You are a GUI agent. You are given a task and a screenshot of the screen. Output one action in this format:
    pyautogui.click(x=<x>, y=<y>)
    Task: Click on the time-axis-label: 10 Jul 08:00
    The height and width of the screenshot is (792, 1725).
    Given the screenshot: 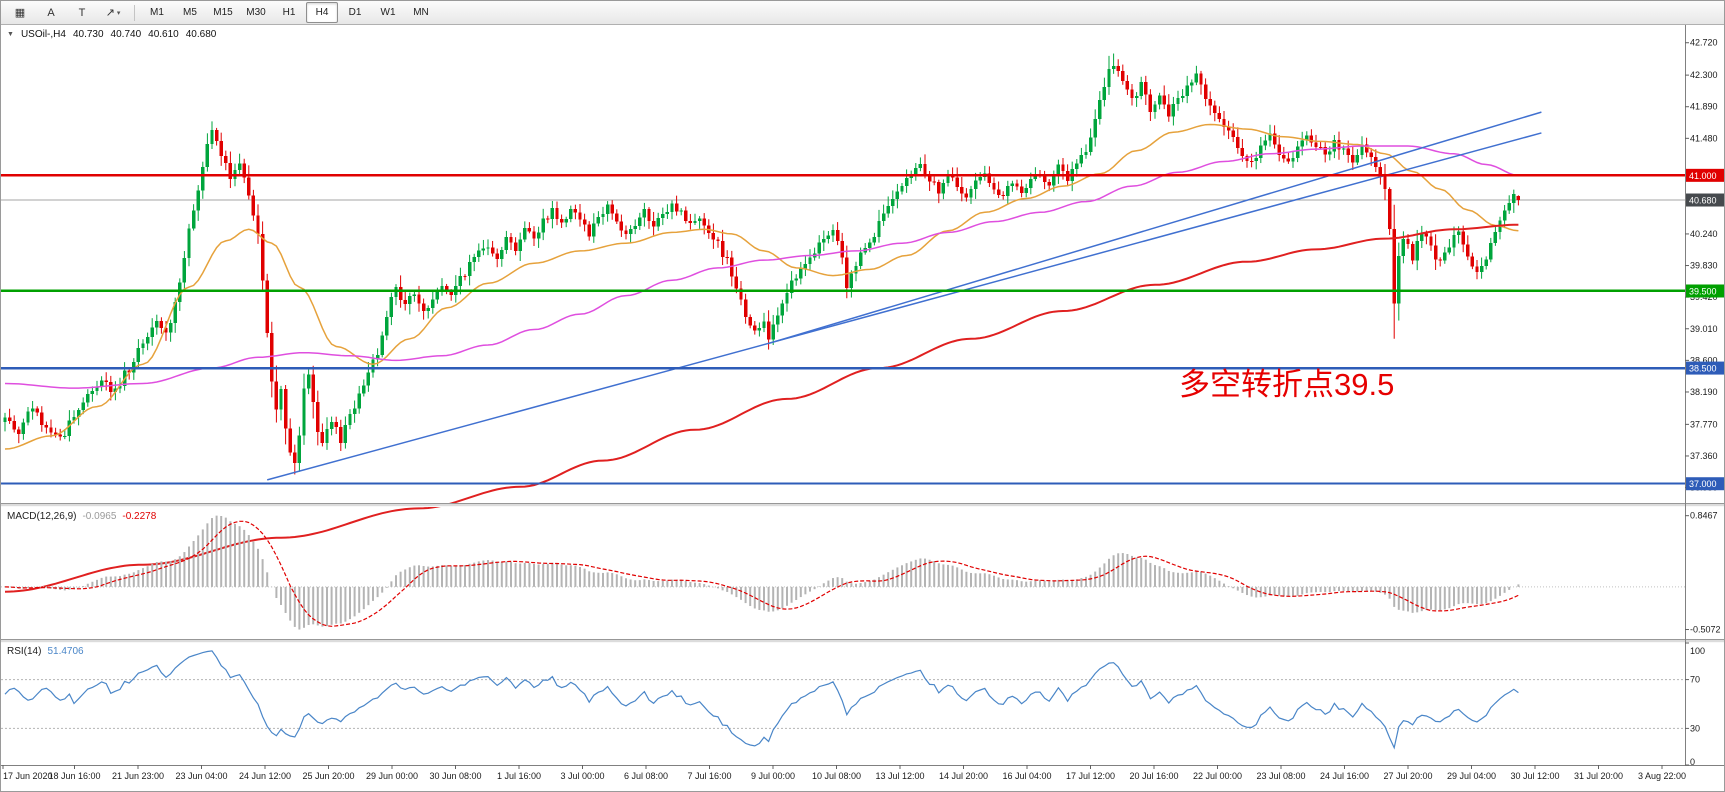 What is the action you would take?
    pyautogui.click(x=836, y=776)
    